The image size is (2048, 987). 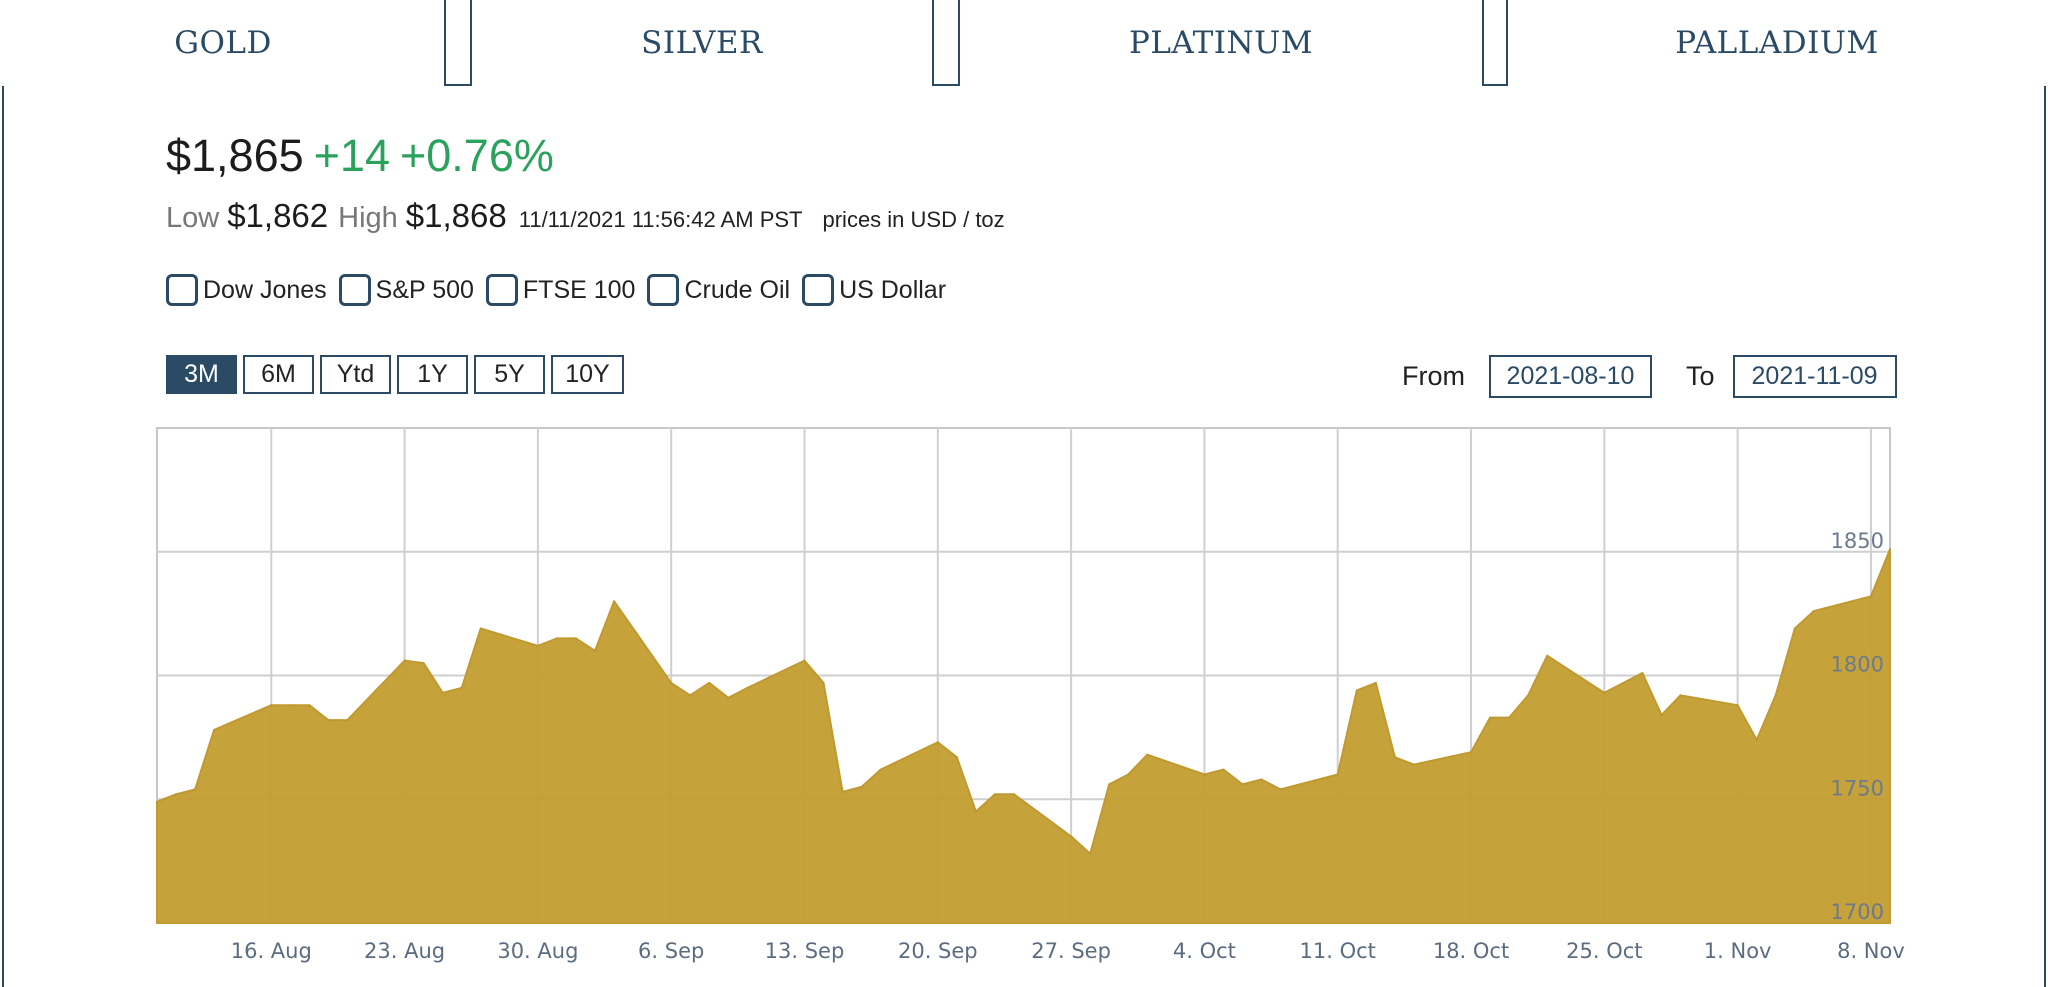 What do you see at coordinates (424, 289) in the screenshot?
I see `compare-label: S&P 500` at bounding box center [424, 289].